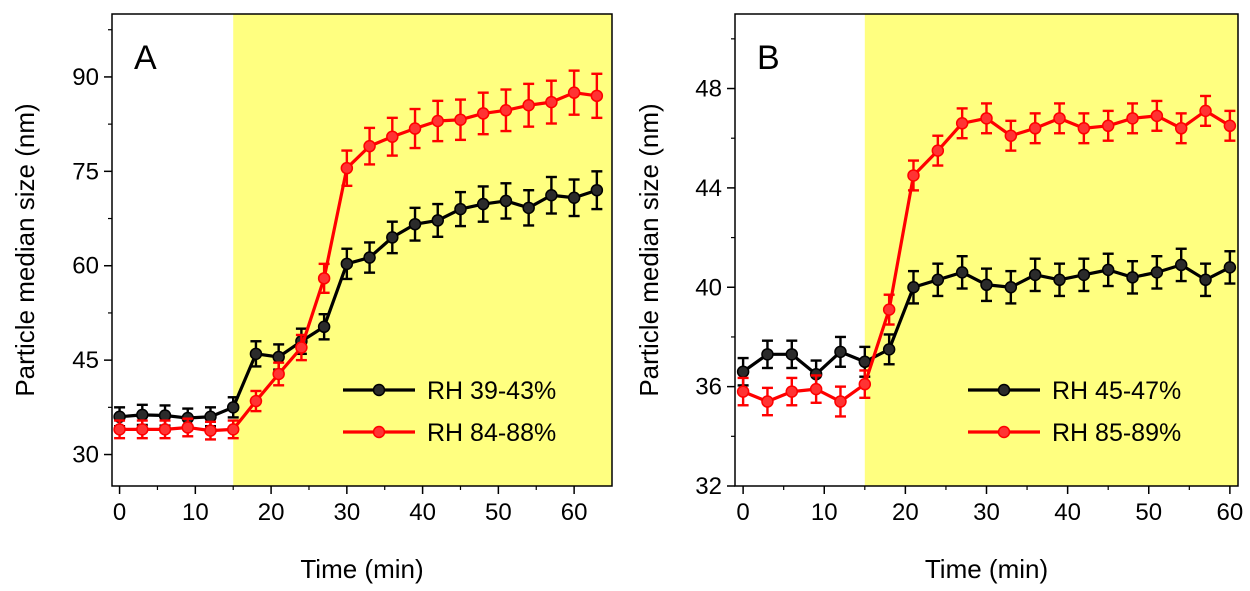 This screenshot has height=591, width=1250. Describe the element at coordinates (649, 249) in the screenshot. I see `y-axis-label-b: Particle median size (nm)` at that location.